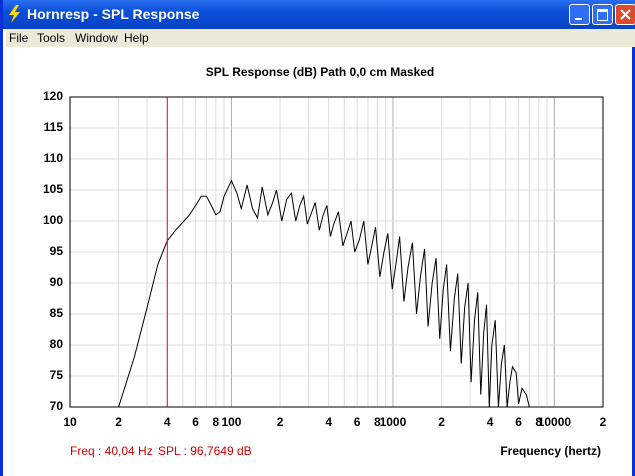  I want to click on chart-title: SPL Response (dB) Path 0,0 cm Masked, so click(320, 72).